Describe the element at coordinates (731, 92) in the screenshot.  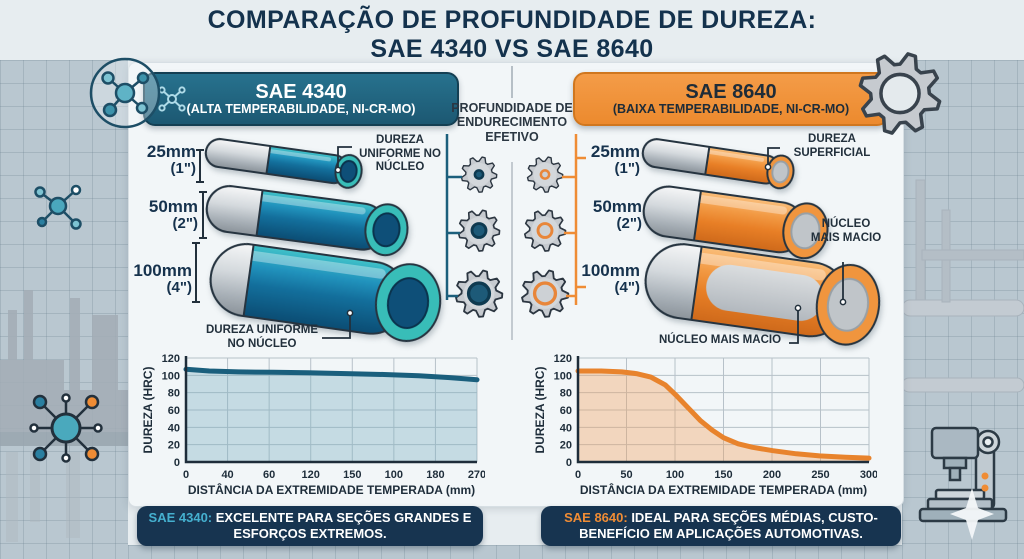
I see `header-title-8640: SAE 8640` at that location.